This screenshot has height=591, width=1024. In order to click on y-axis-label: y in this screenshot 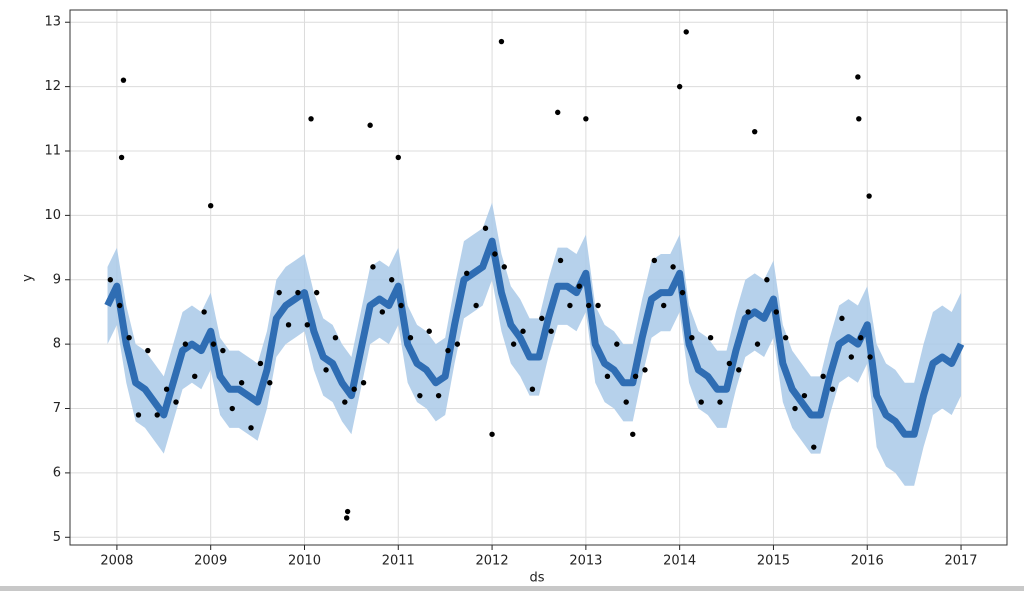, I will do `click(28, 278)`.